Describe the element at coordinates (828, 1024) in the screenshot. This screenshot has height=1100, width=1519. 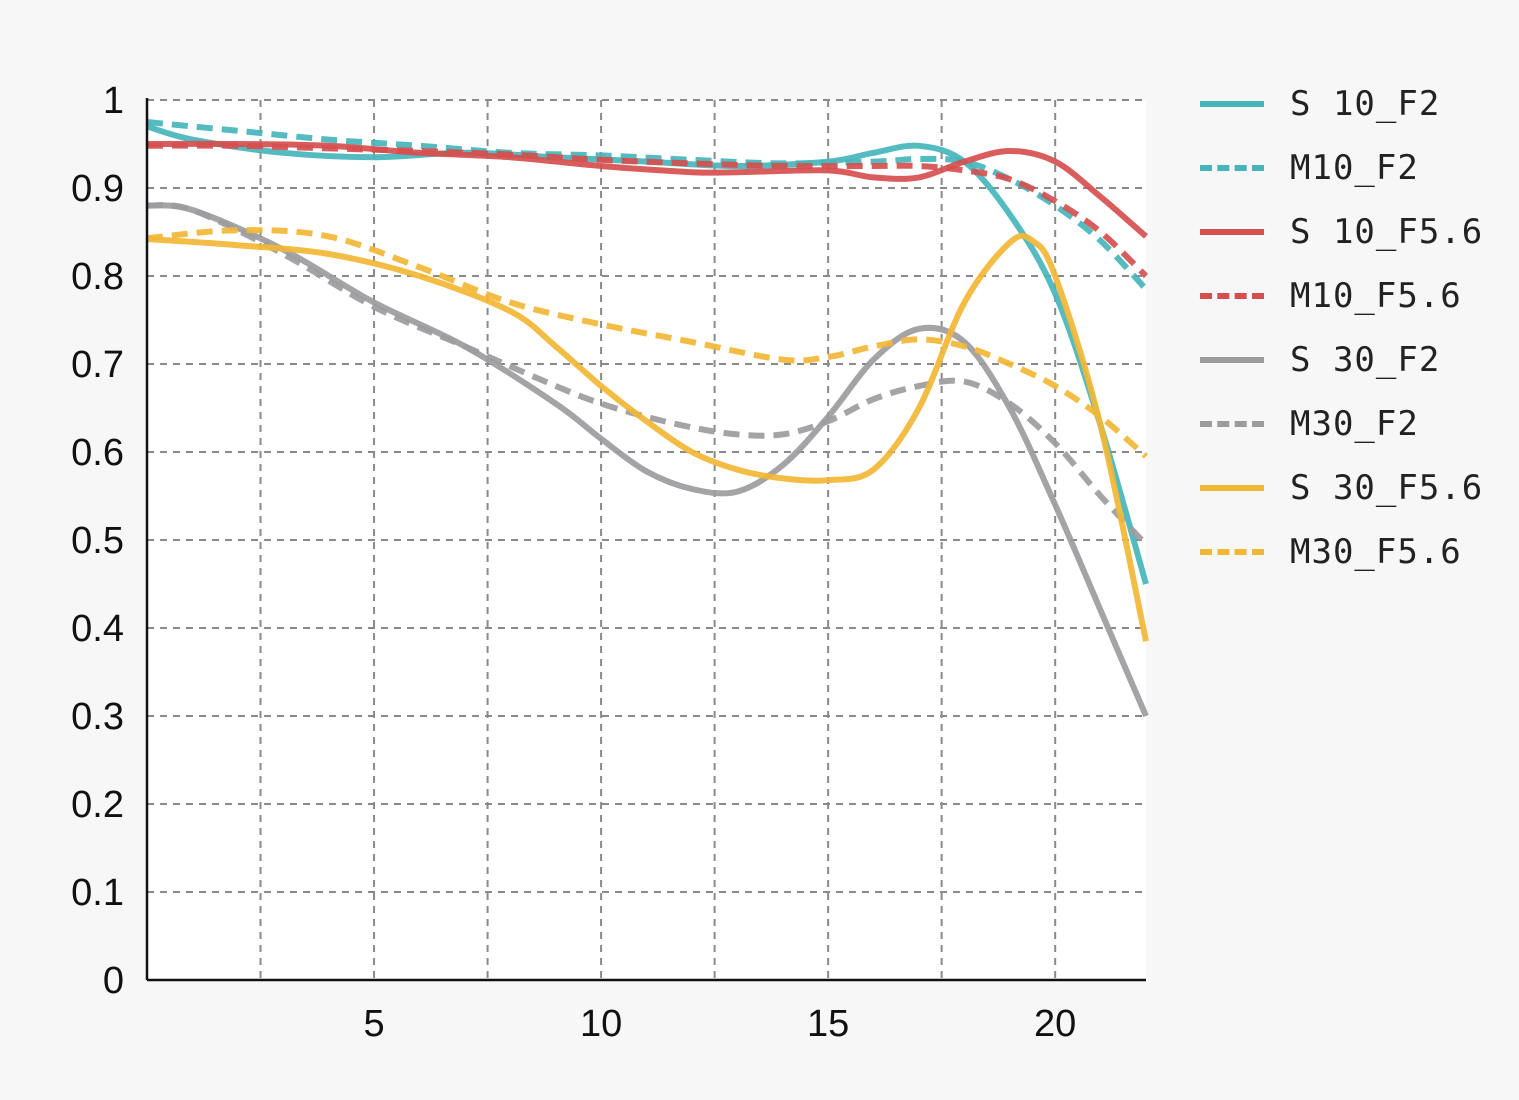
I see `x-tick-label: 15` at that location.